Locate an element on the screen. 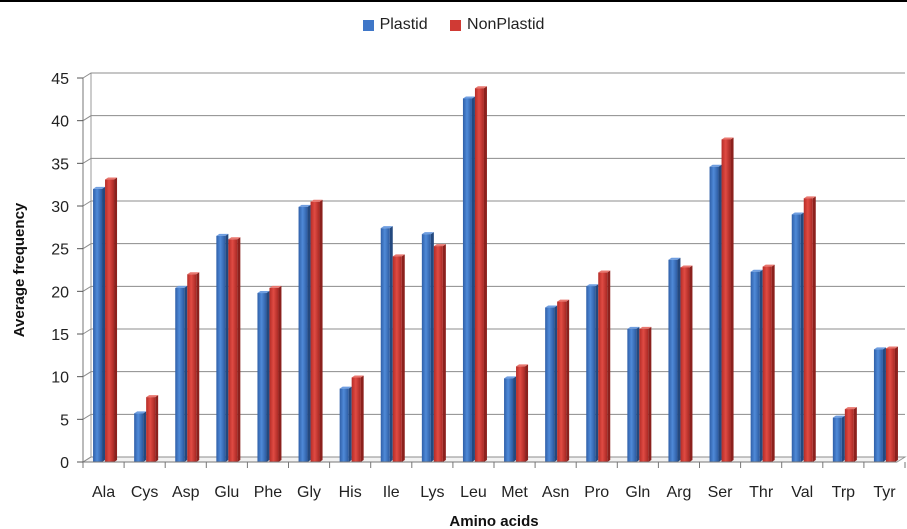 This screenshot has height=529, width=907. x-tick-label: Gly is located at coordinates (309, 492).